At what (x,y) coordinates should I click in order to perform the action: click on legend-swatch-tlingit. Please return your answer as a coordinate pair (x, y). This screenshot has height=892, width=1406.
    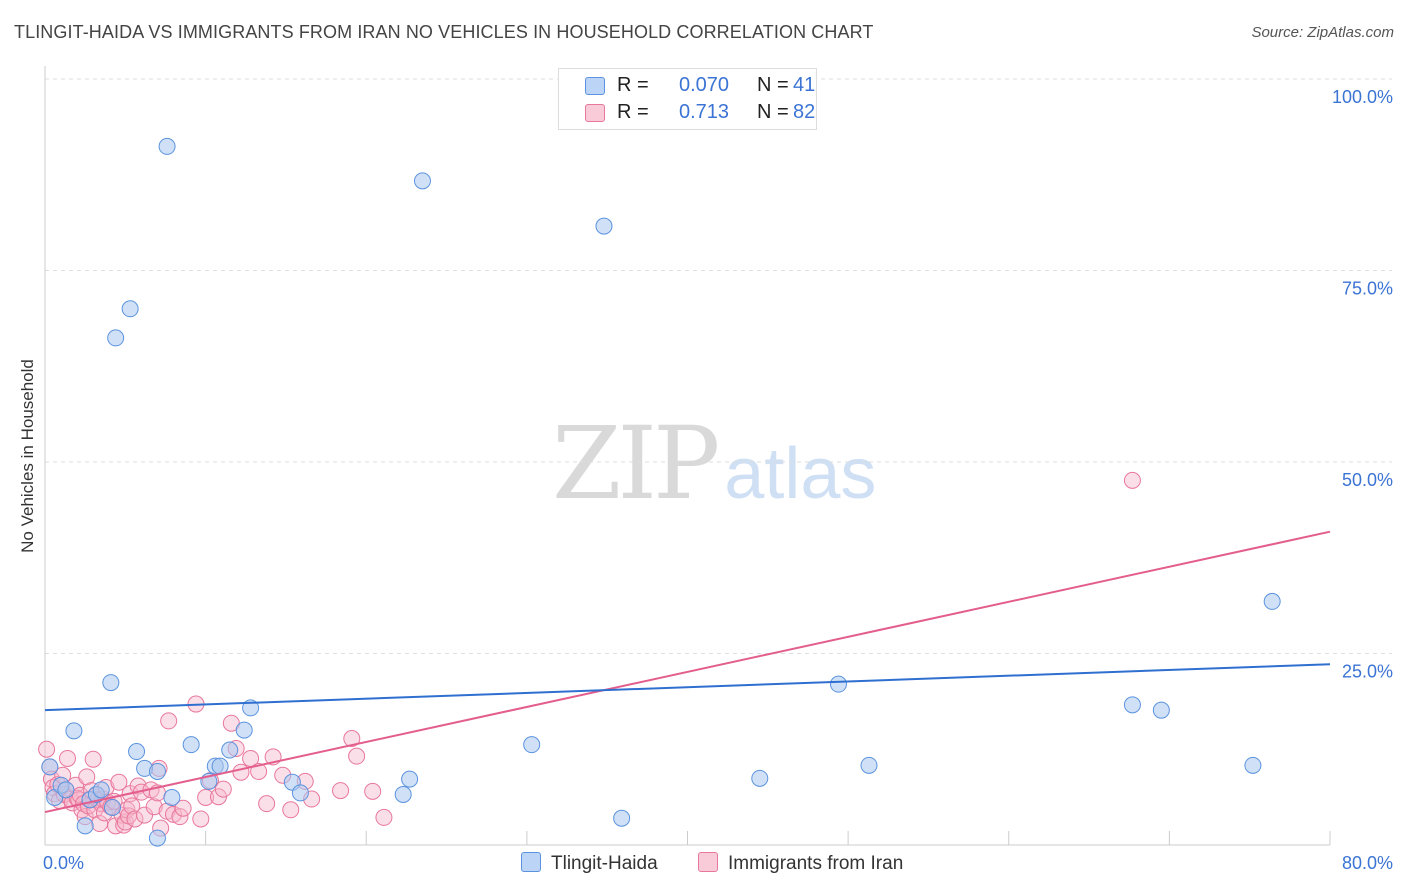
    Looking at the image, I should click on (595, 86).